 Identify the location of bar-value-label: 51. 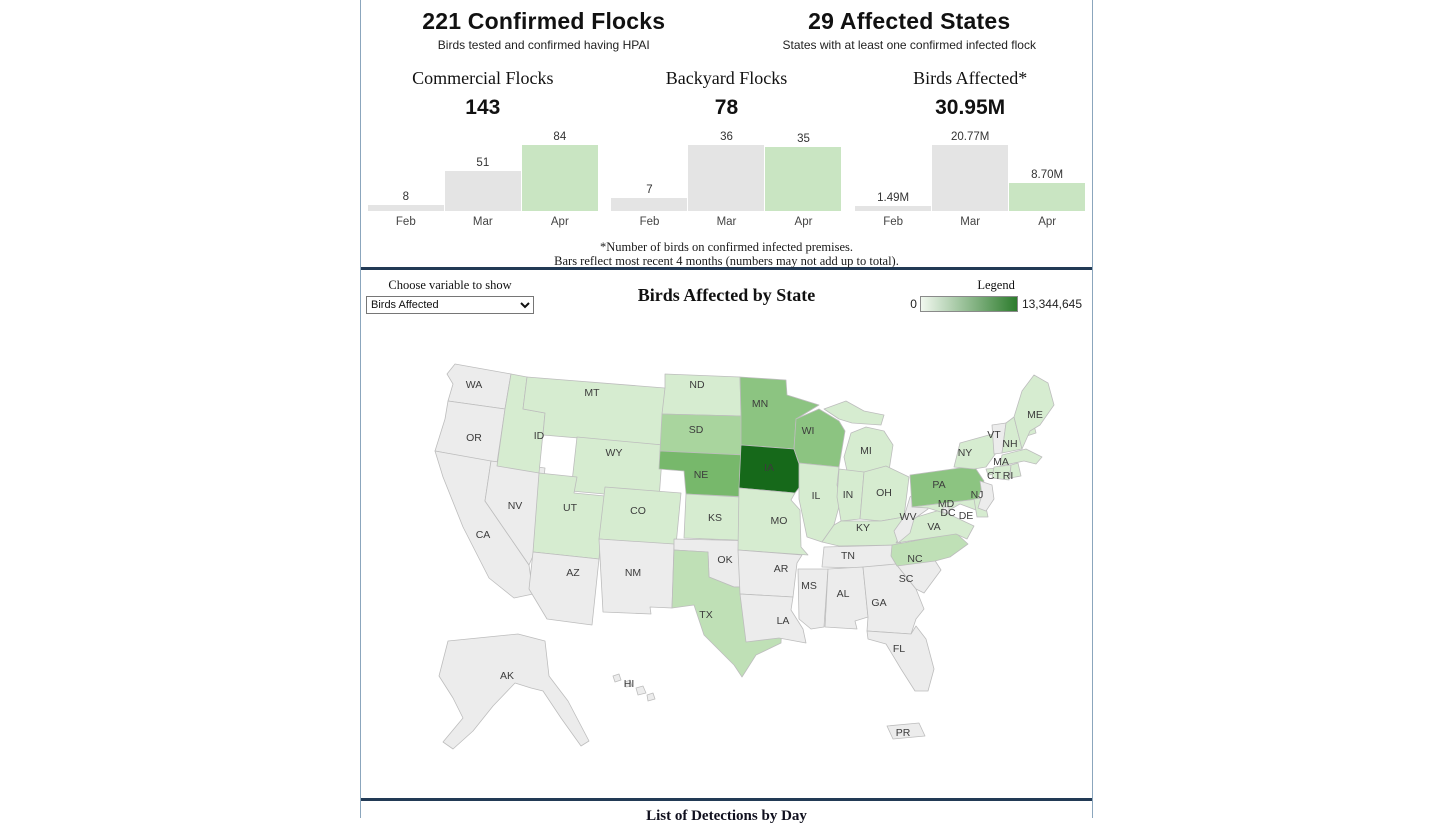
(483, 163).